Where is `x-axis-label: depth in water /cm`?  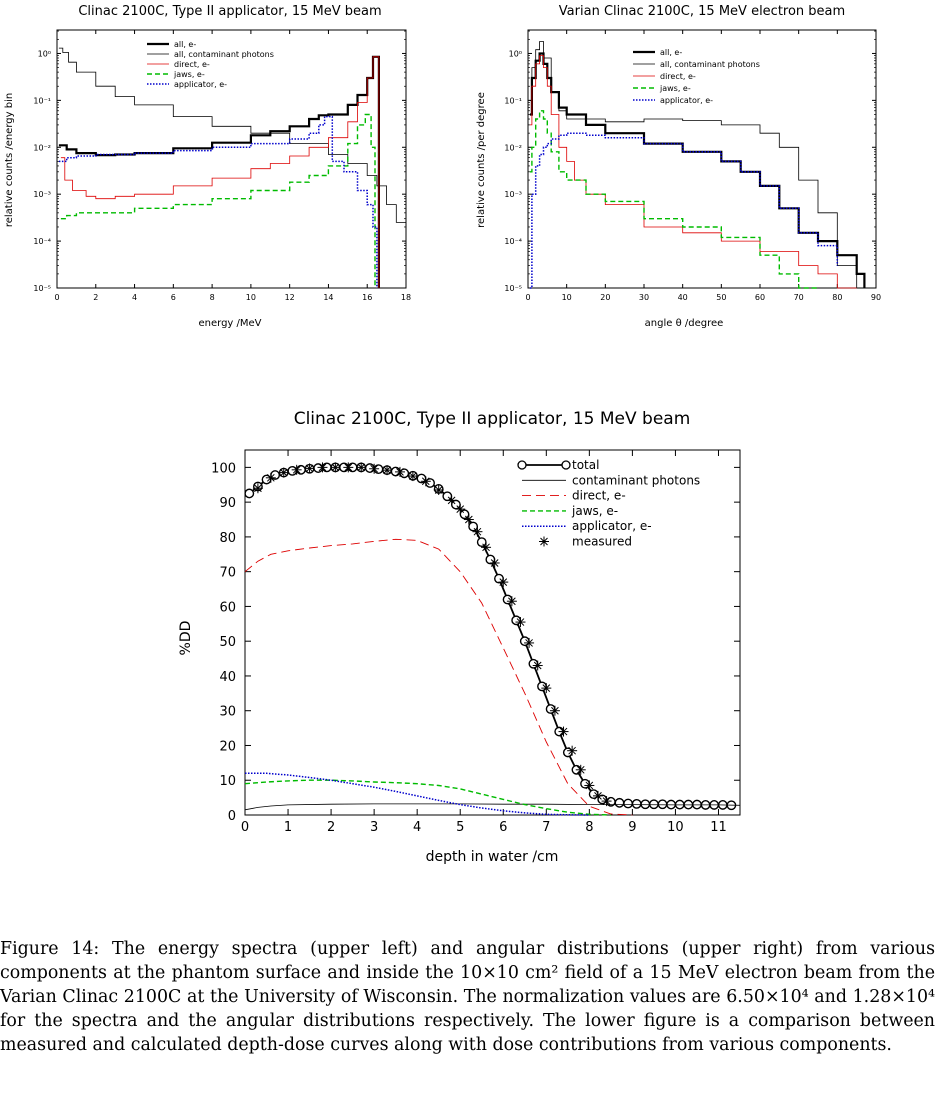 x-axis-label: depth in water /cm is located at coordinates (492, 857).